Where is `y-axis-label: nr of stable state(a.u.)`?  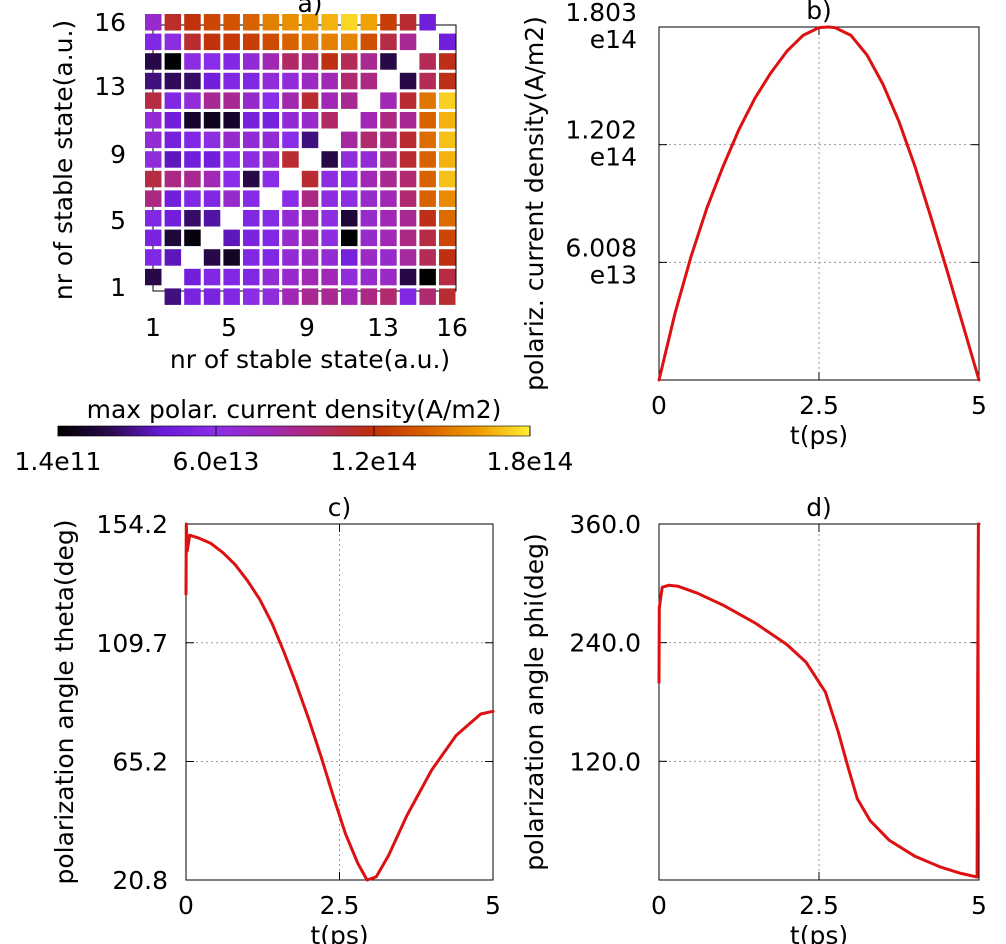
y-axis-label: nr of stable state(a.u.) is located at coordinates (63, 160).